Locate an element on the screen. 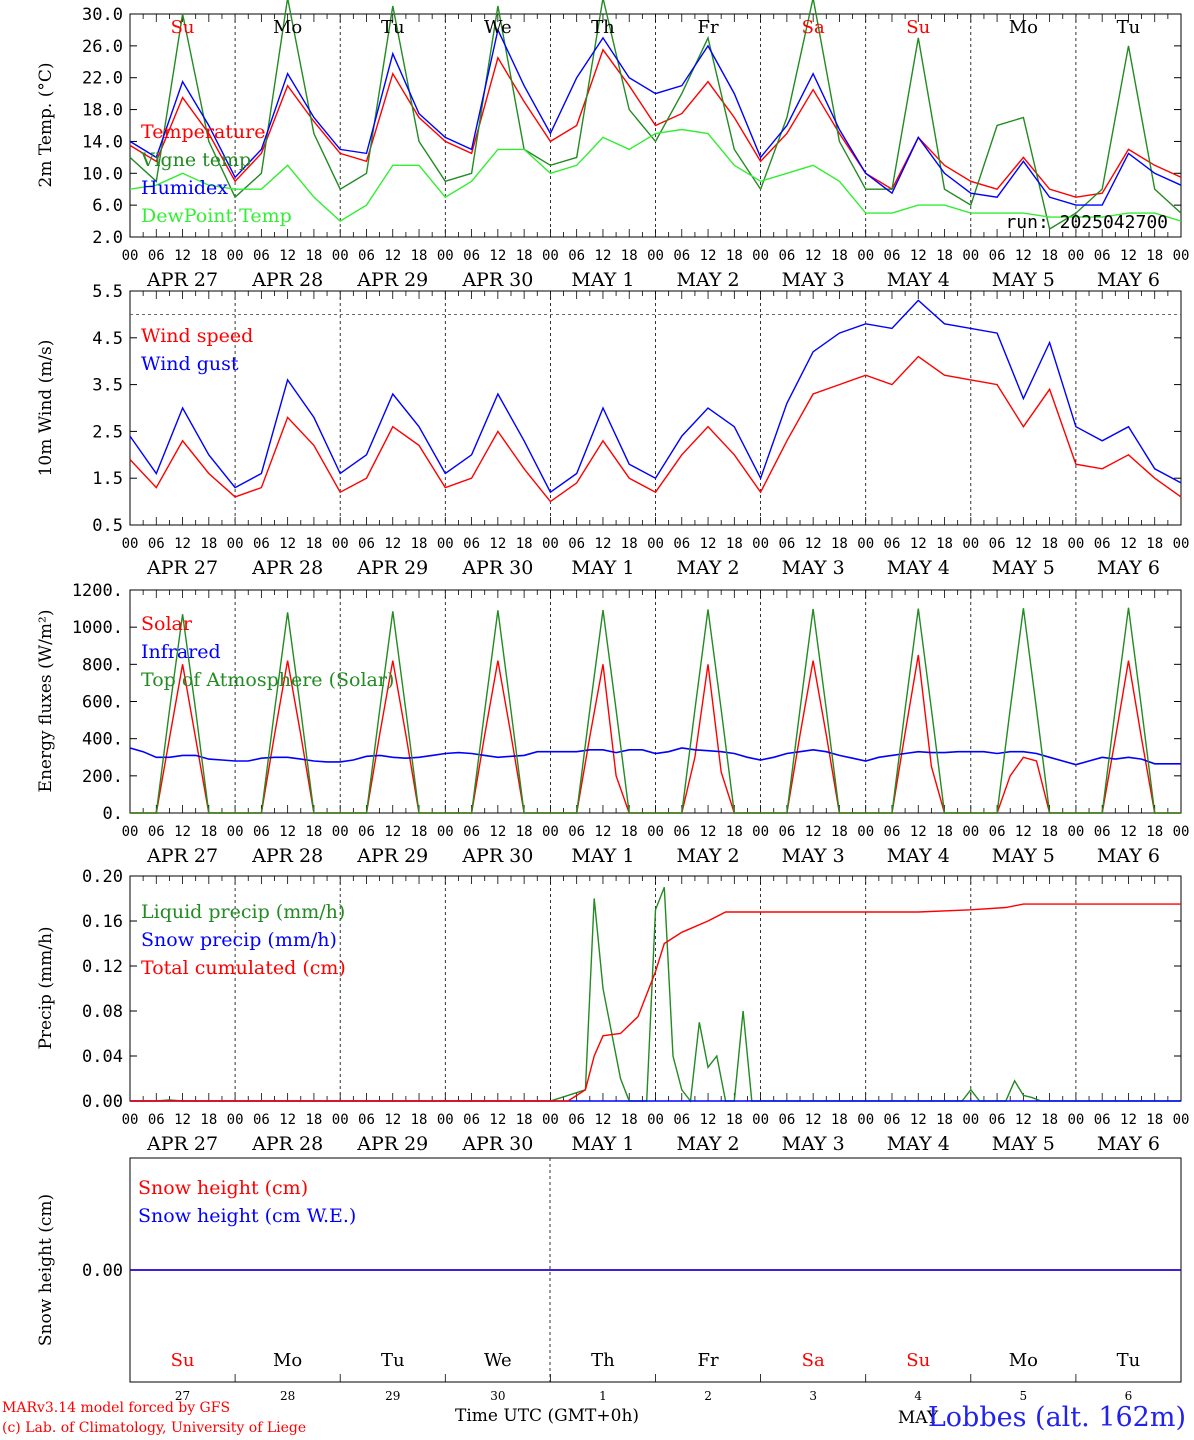 The image size is (1194, 1440). legend-entry: Vigne temp is located at coordinates (195, 160).